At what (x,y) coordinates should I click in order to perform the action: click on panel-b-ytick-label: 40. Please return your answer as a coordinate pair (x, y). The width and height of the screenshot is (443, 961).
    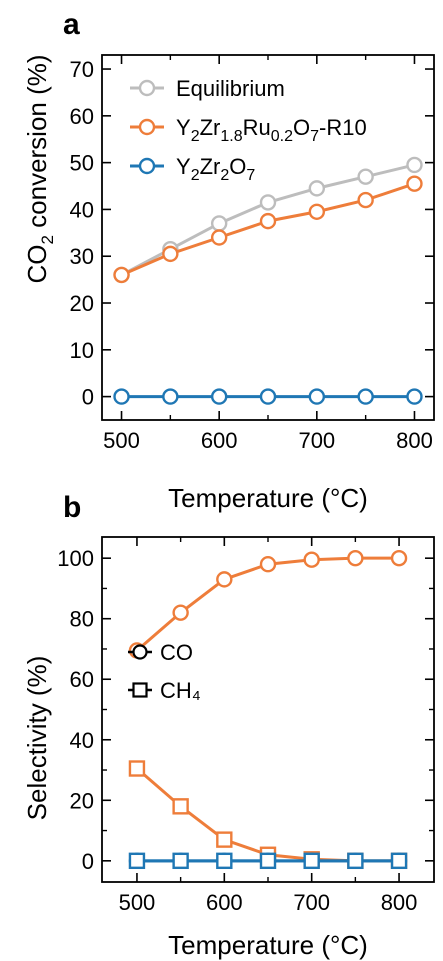
    Looking at the image, I should click on (82, 740).